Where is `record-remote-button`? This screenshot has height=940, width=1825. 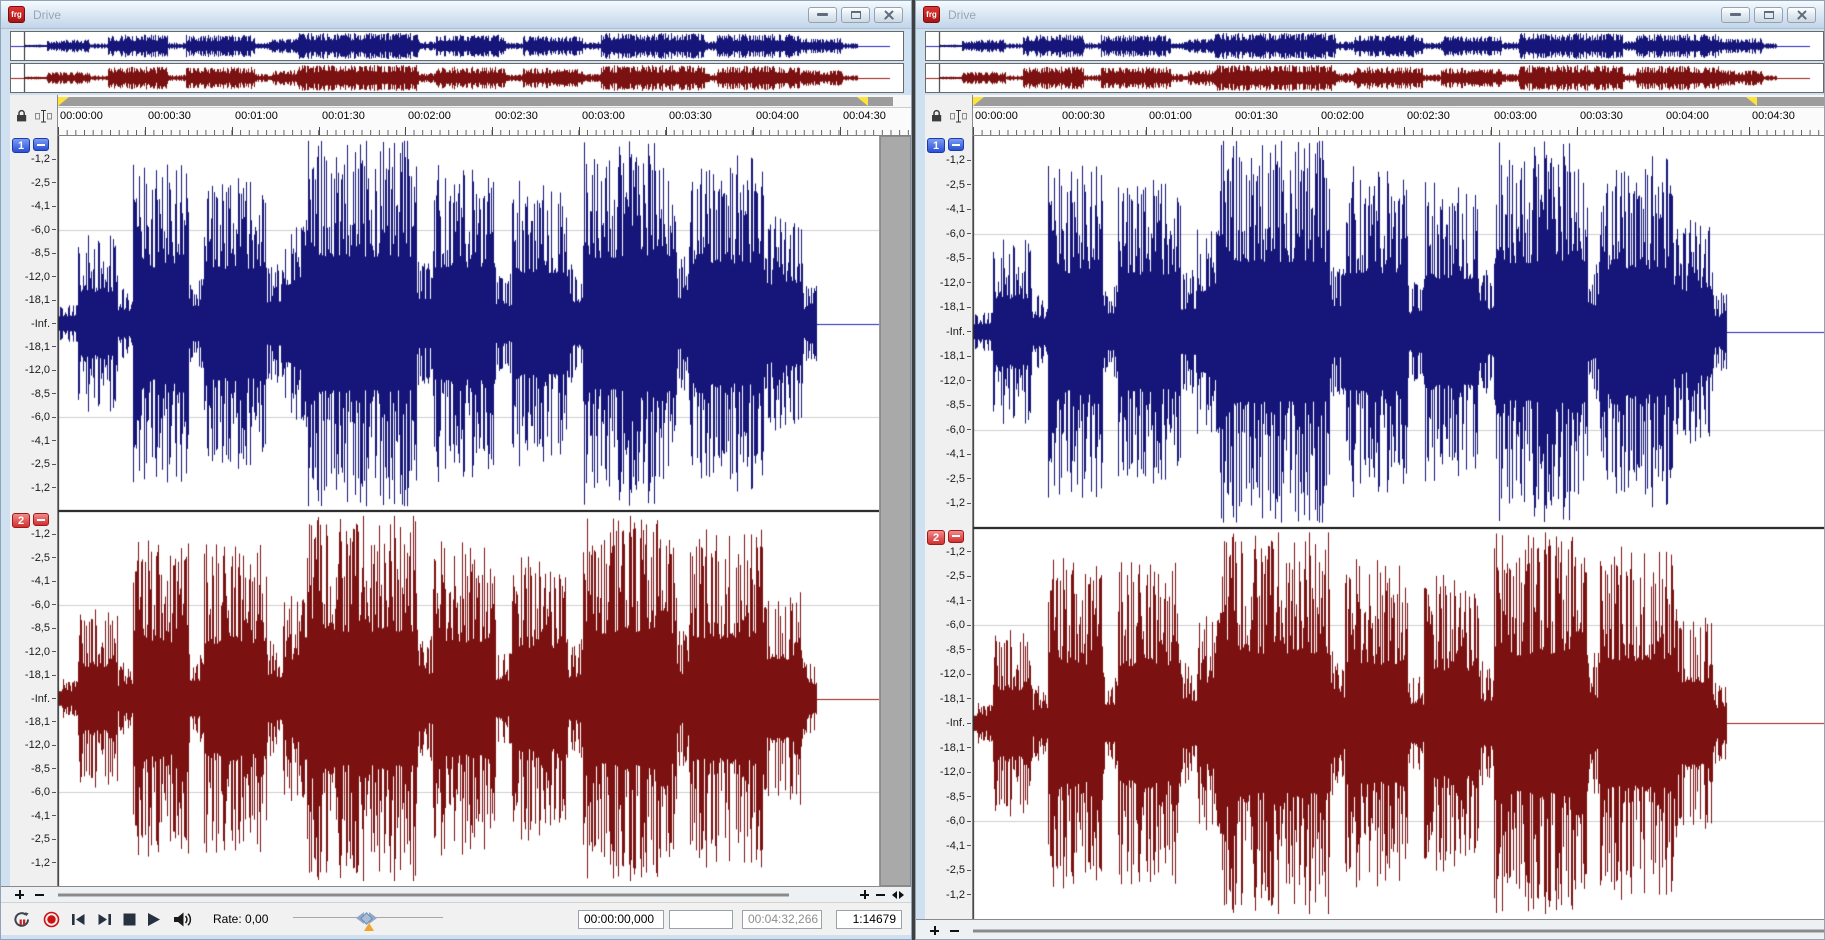
record-remote-button is located at coordinates (22, 919).